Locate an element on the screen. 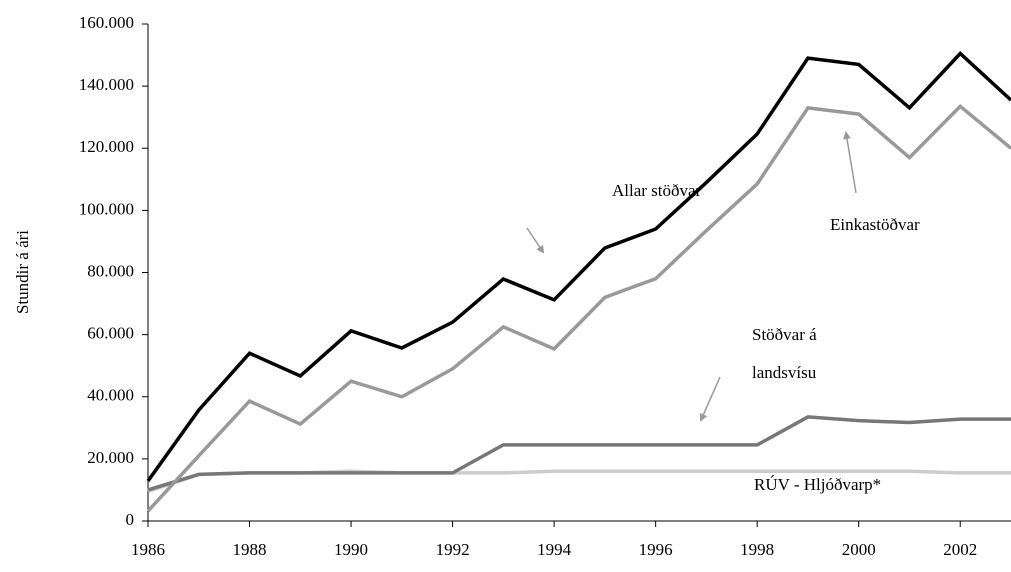  y-axis-label: Stundir á ári is located at coordinates (22, 272).